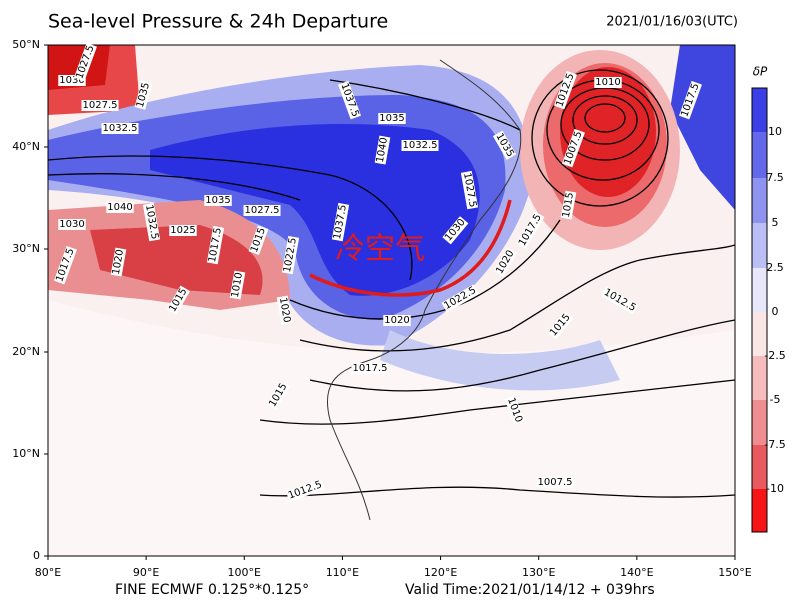 The image size is (800, 600). I want to click on colorbar-title: δP, so click(760, 72).